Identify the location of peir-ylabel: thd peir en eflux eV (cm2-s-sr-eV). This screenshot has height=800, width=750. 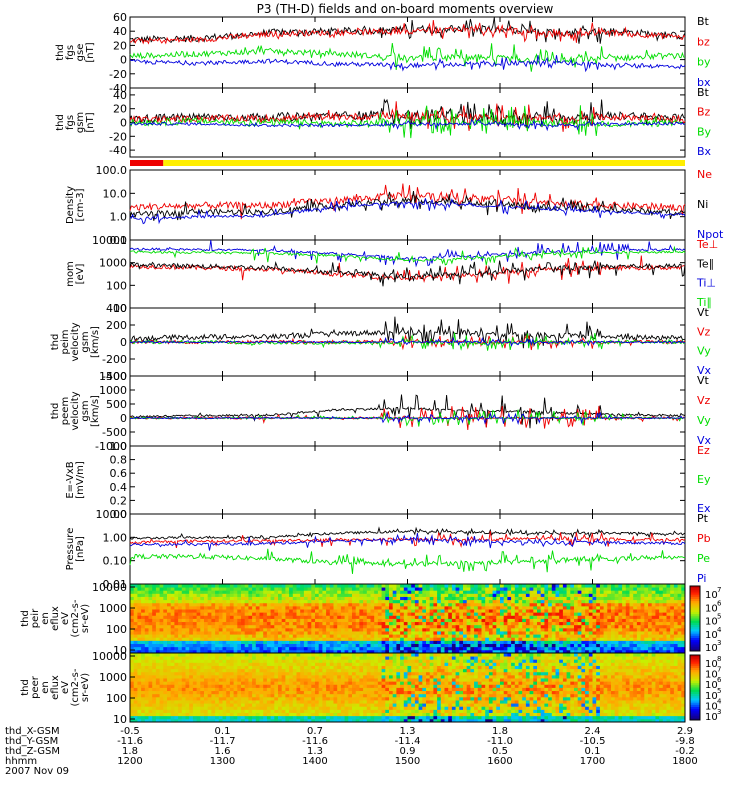
(55, 618).